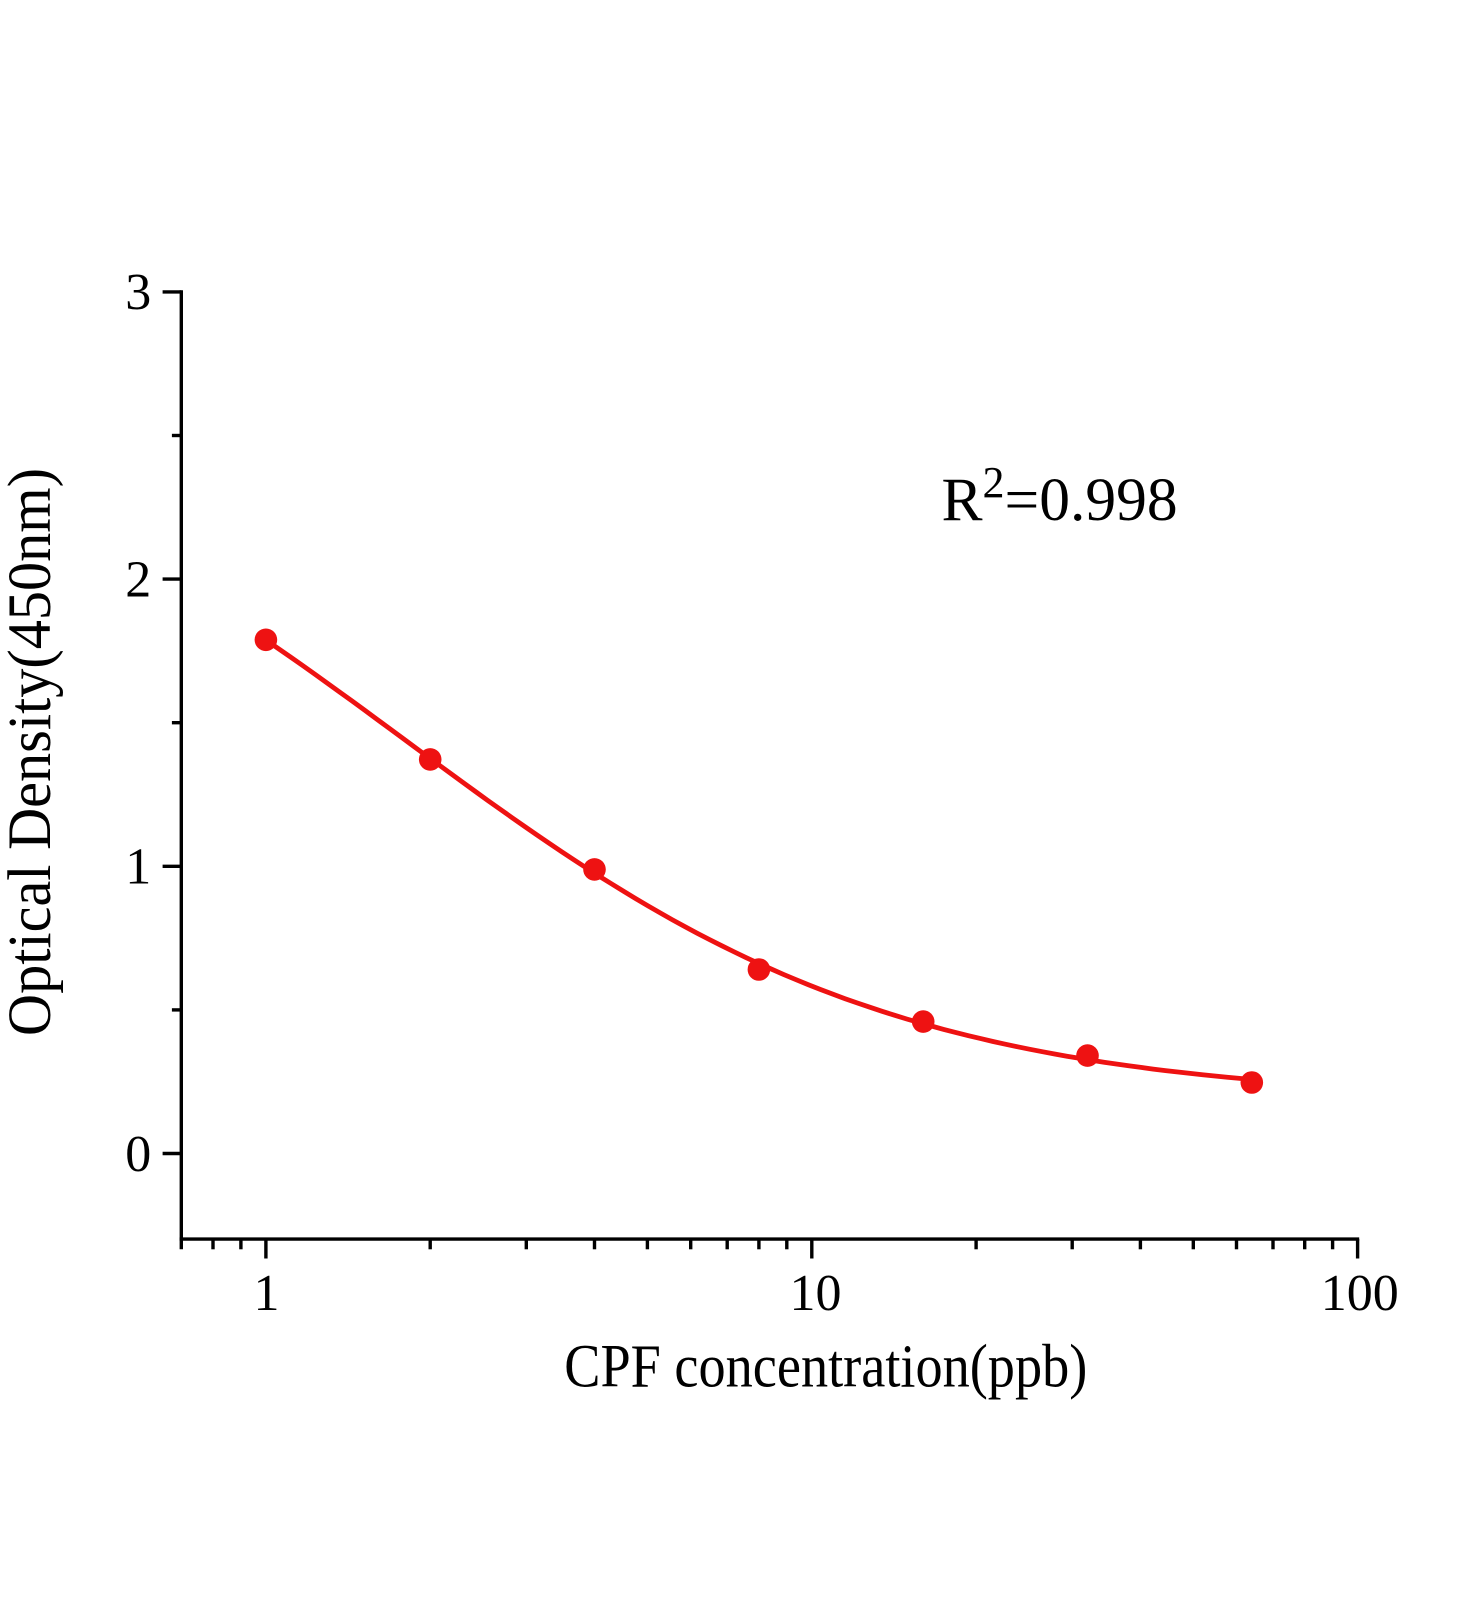  Describe the element at coordinates (138, 1154) in the screenshot. I see `svg-text: 0` at that location.